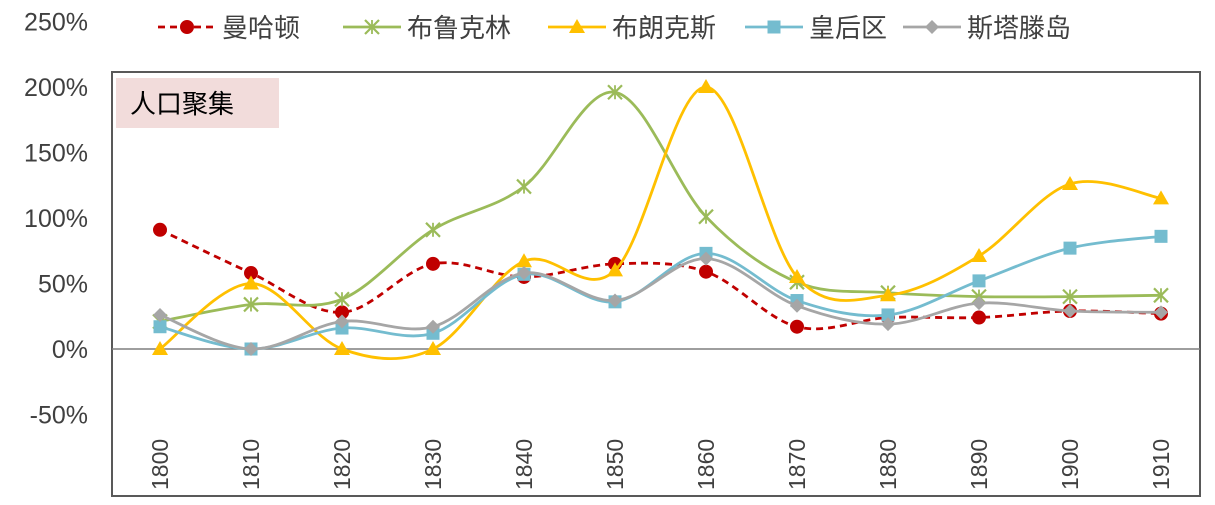 This screenshot has width=1215, height=505. Describe the element at coordinates (888, 464) in the screenshot. I see `x-tick-label: 1880` at that location.